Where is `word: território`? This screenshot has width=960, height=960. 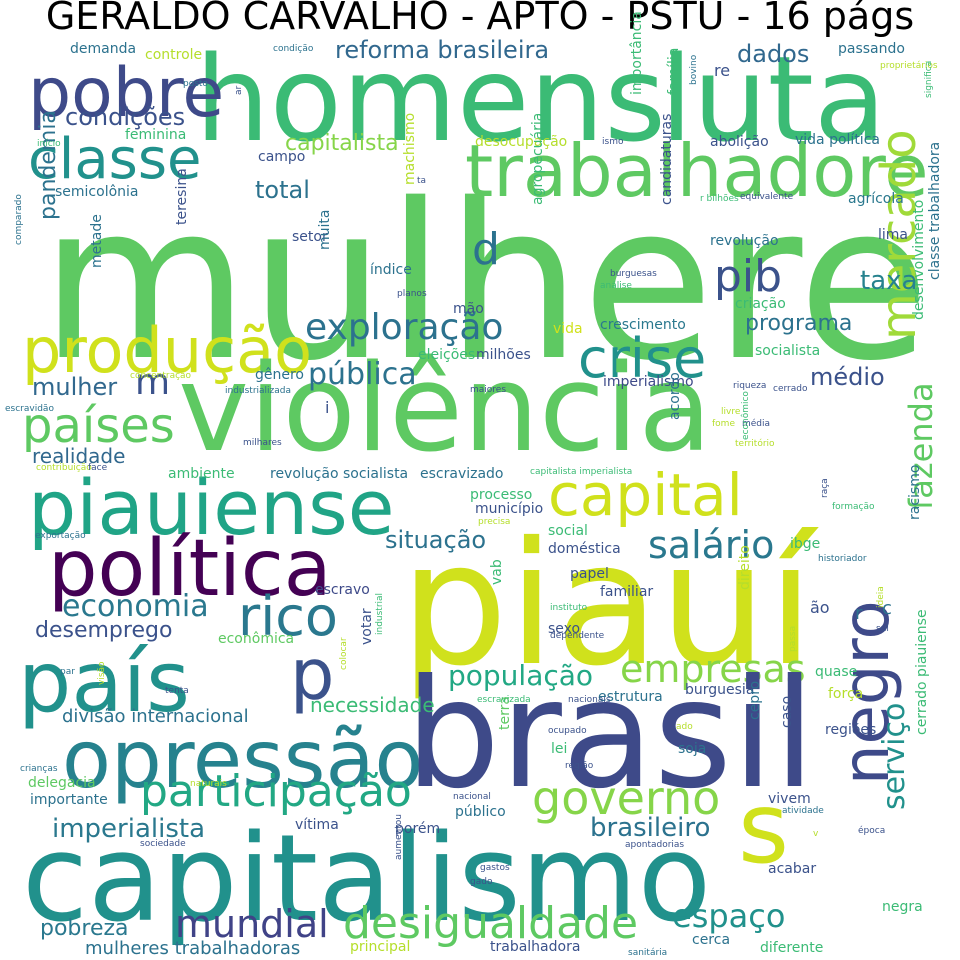 word: território is located at coordinates (755, 444).